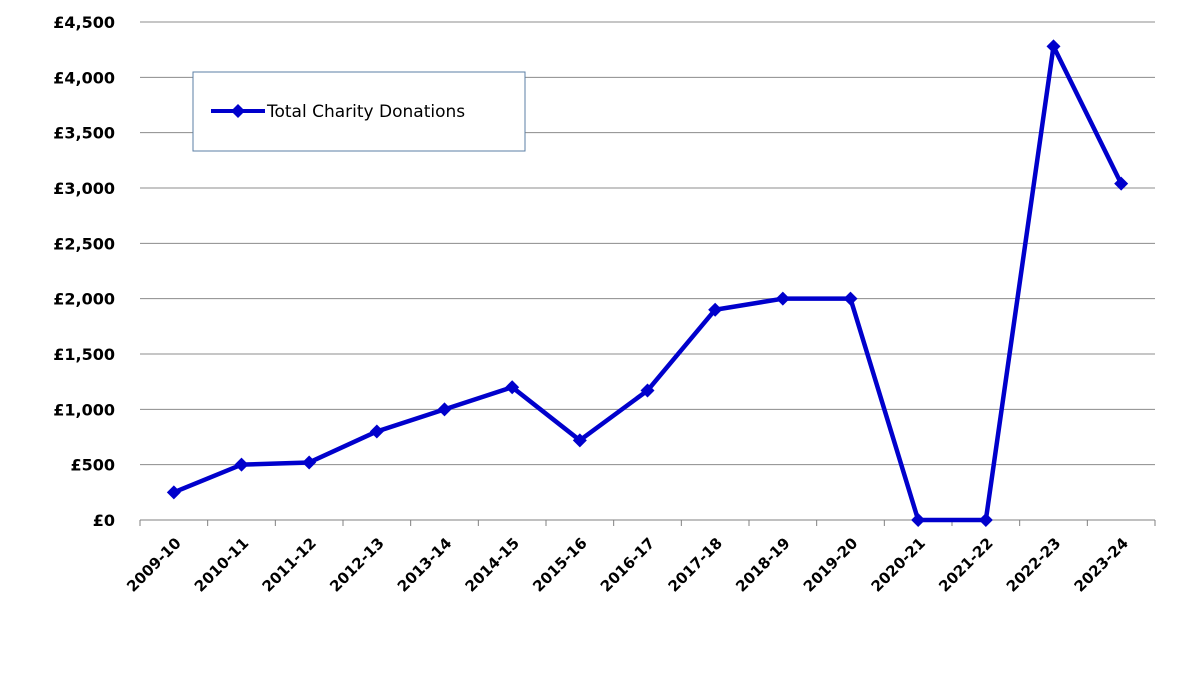 Image resolution: width=1200 pixels, height=674 pixels. What do you see at coordinates (647, 523) in the screenshot?
I see `x-axis` at bounding box center [647, 523].